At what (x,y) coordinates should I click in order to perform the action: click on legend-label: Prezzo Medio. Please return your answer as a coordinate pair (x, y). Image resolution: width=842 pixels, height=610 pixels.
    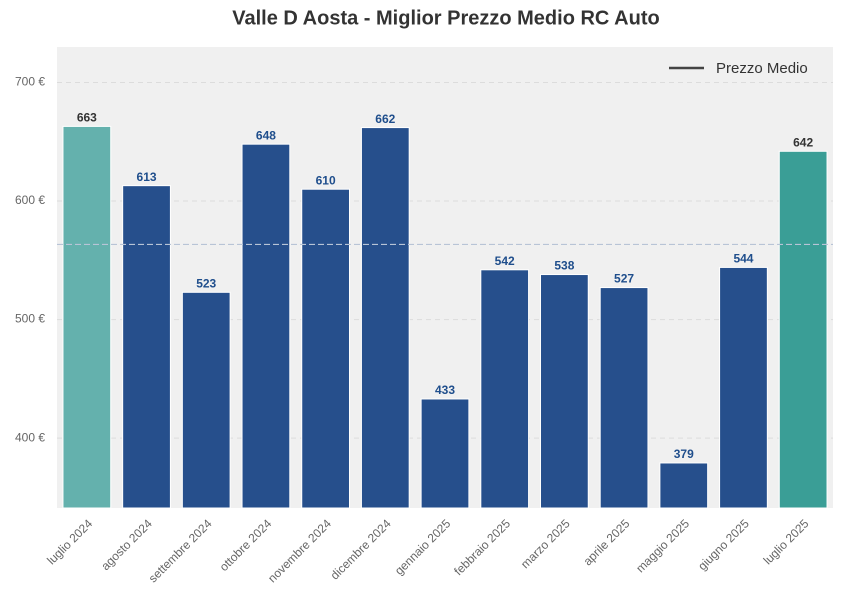
    Looking at the image, I should click on (762, 68).